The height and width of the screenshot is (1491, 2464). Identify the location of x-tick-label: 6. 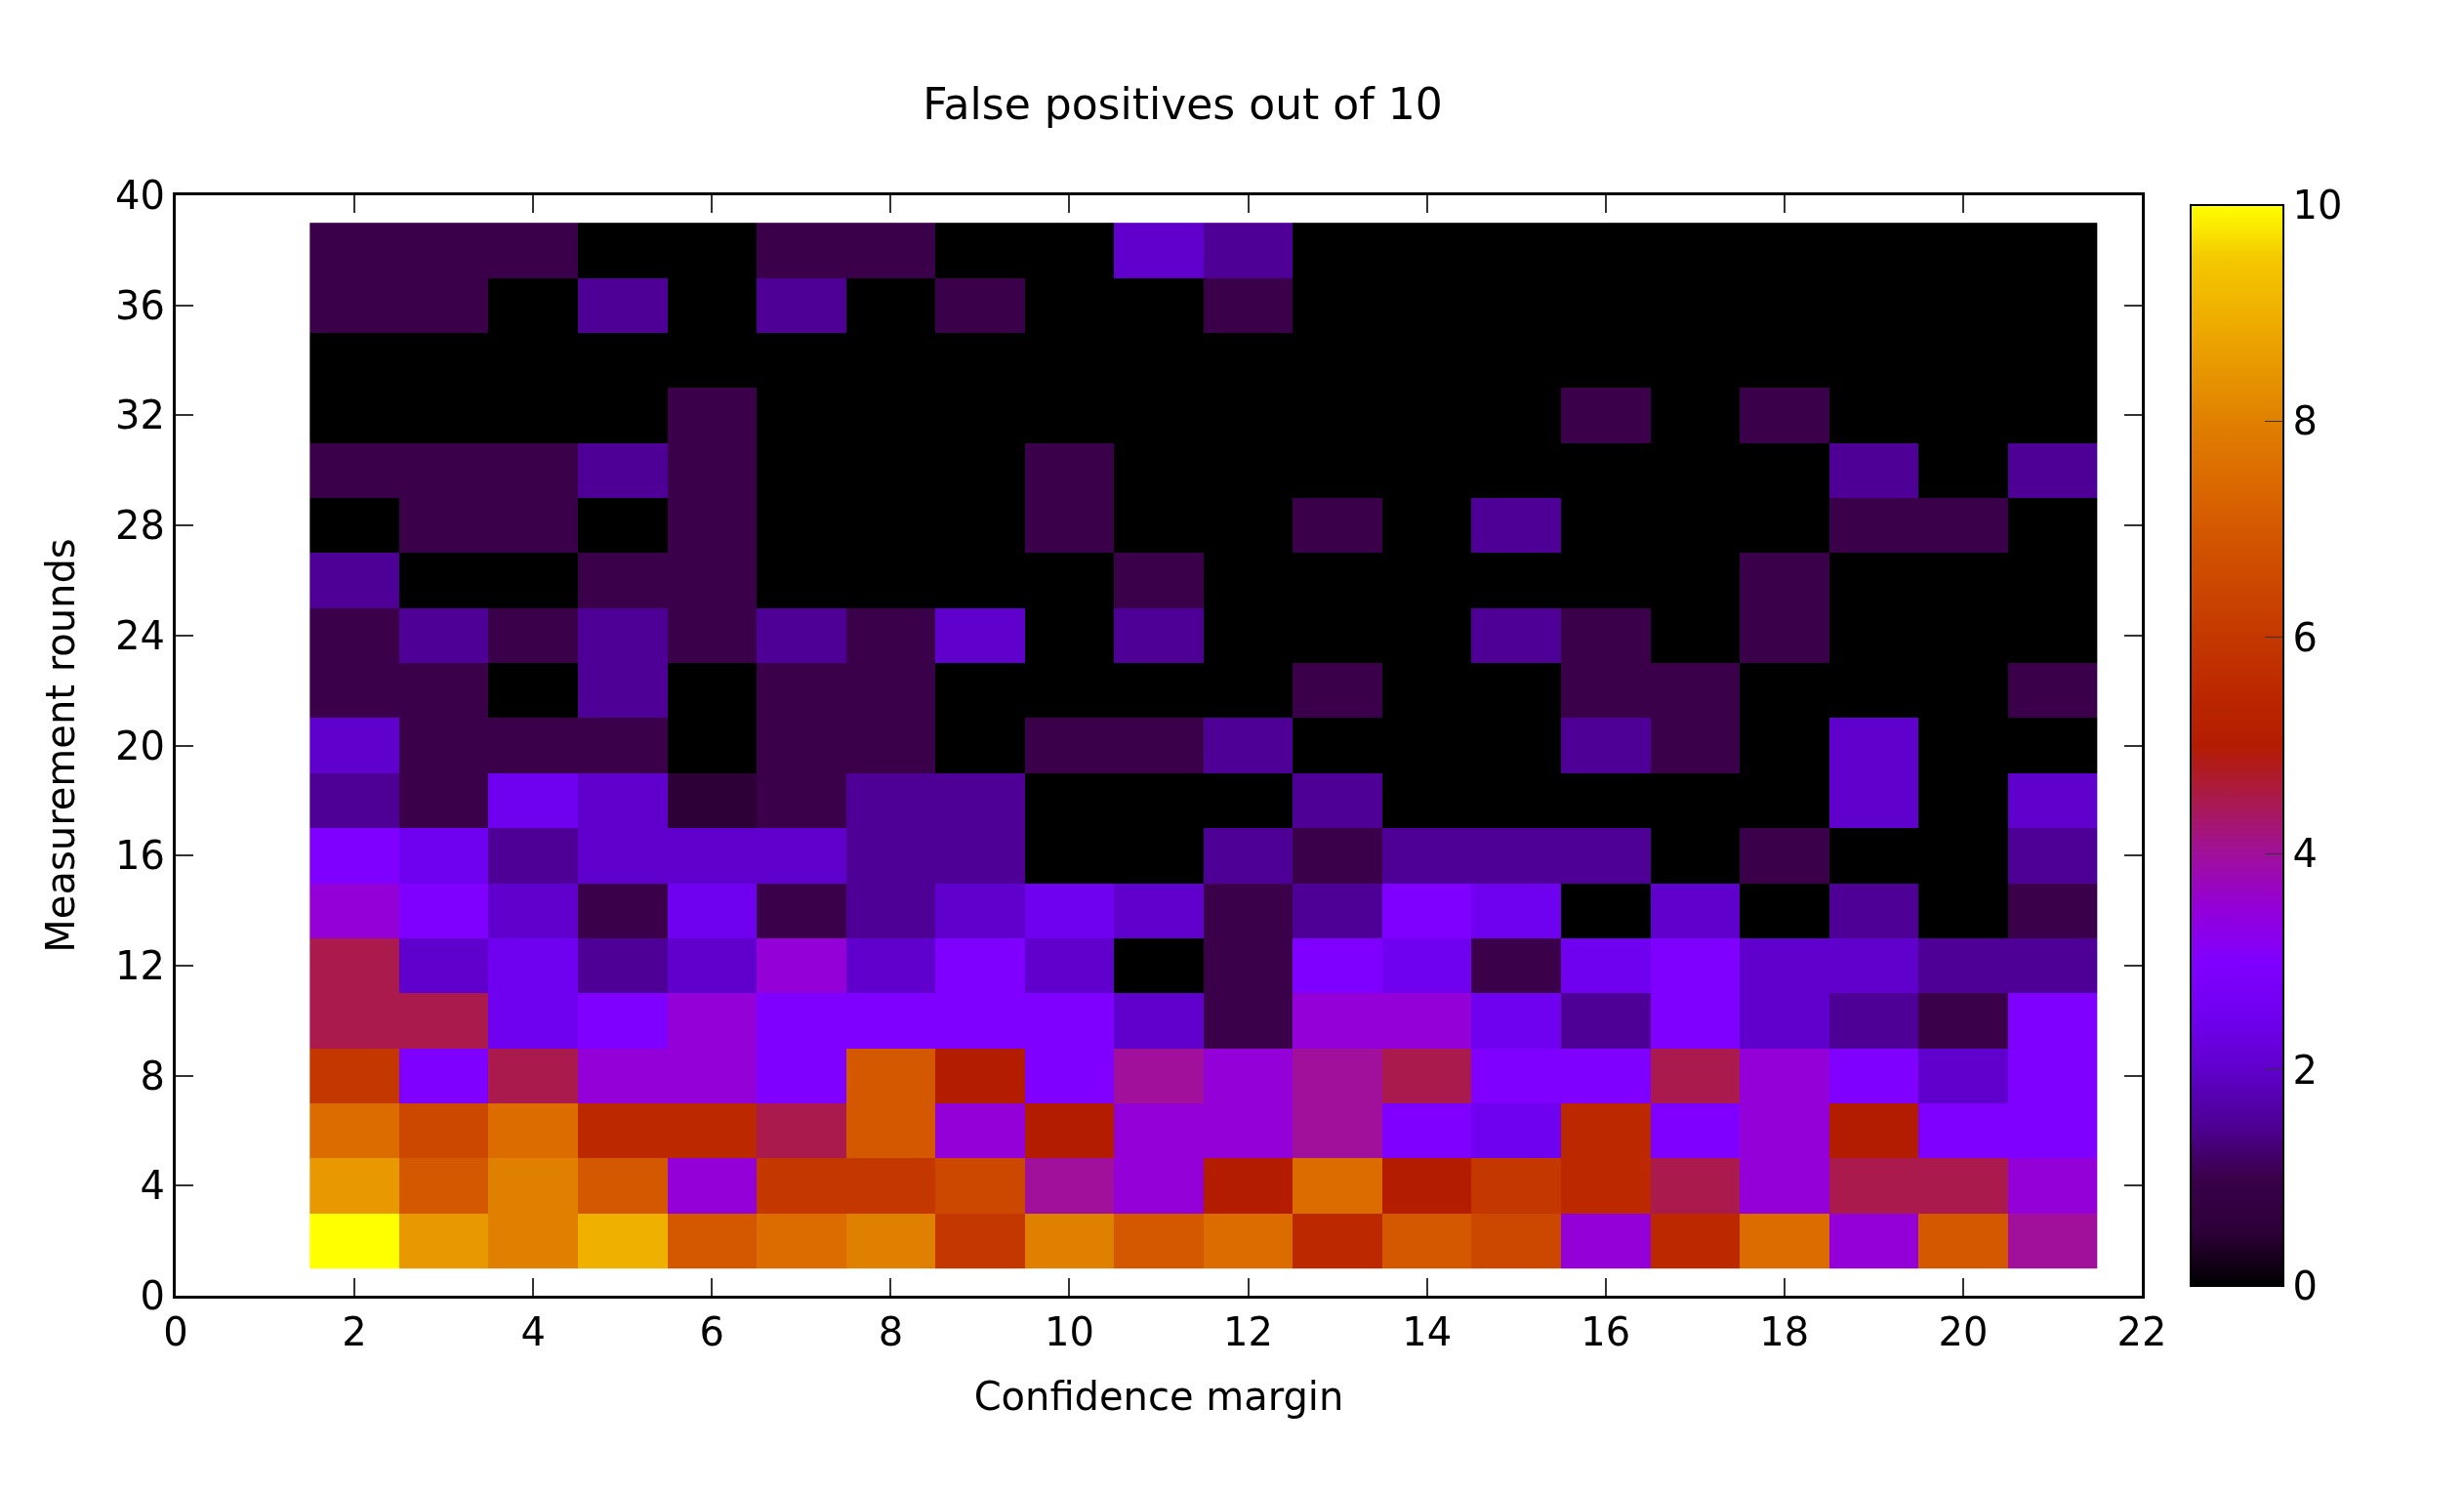
(711, 1331).